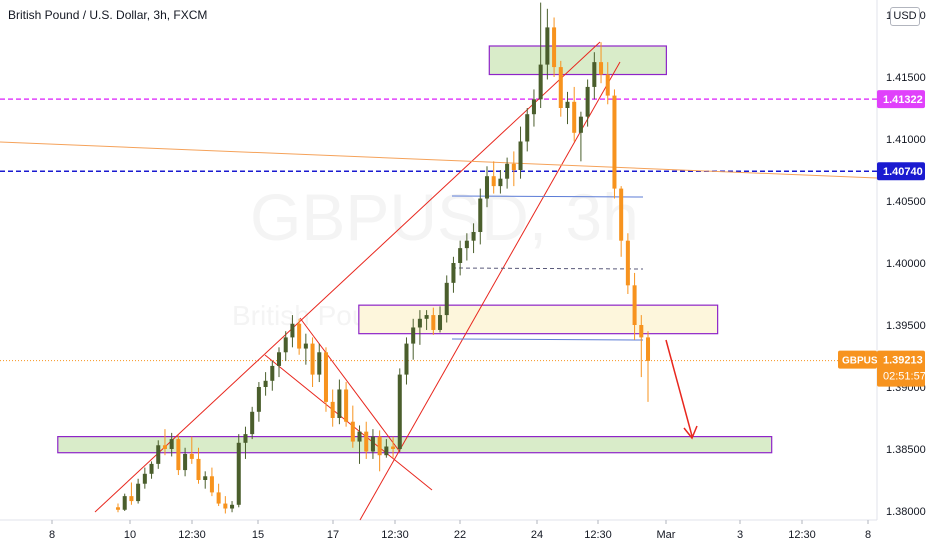  What do you see at coordinates (906, 512) in the screenshot?
I see `y-tick-label: 1.38000` at bounding box center [906, 512].